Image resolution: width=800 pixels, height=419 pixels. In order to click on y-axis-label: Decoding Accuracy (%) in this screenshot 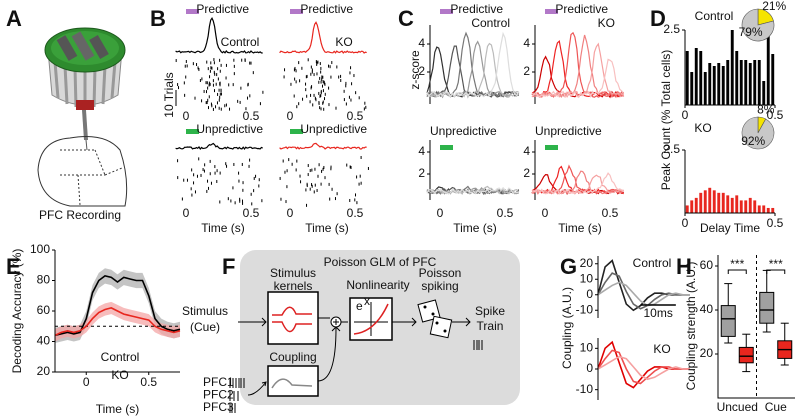, I will do `click(17, 311)`.